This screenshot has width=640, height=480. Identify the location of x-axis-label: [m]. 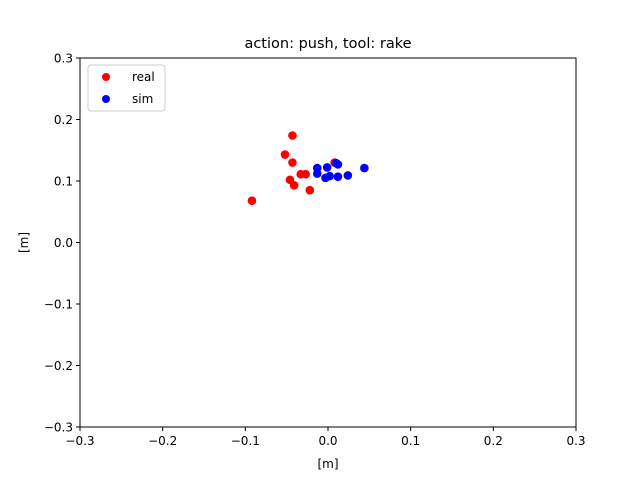
(327, 464).